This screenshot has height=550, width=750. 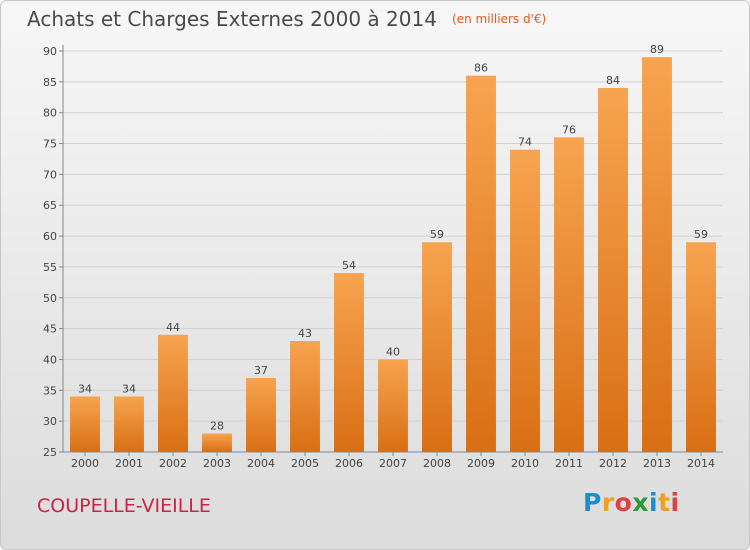 What do you see at coordinates (393, 351) in the screenshot?
I see `value-label-2007: 40` at bounding box center [393, 351].